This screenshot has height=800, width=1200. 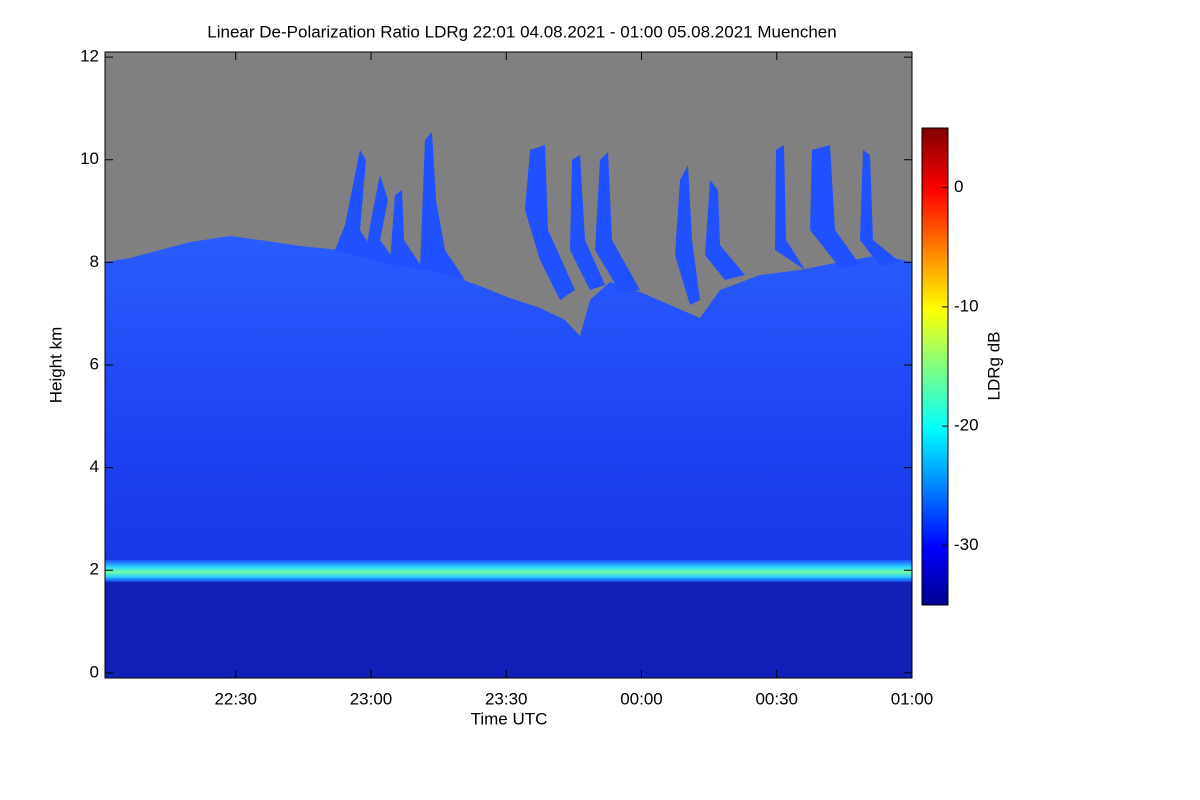 What do you see at coordinates (993, 366) in the screenshot?
I see `colorbar-label: LDRg dB` at bounding box center [993, 366].